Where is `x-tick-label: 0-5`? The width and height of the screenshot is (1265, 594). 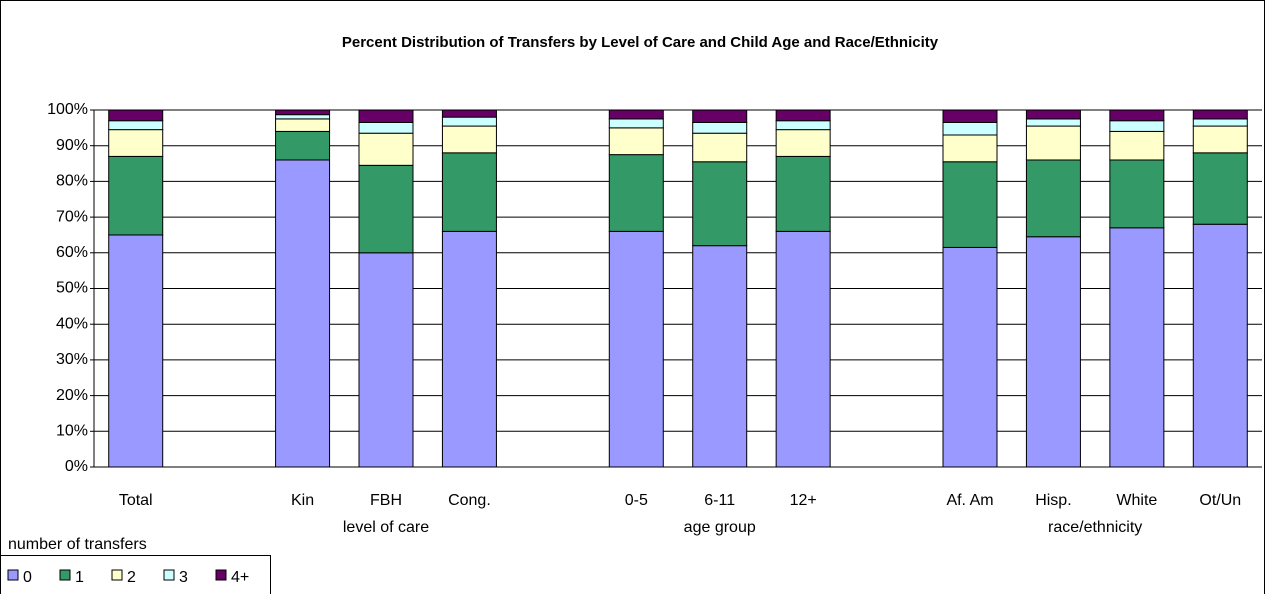
x-tick-label: 0-5 is located at coordinates (636, 500).